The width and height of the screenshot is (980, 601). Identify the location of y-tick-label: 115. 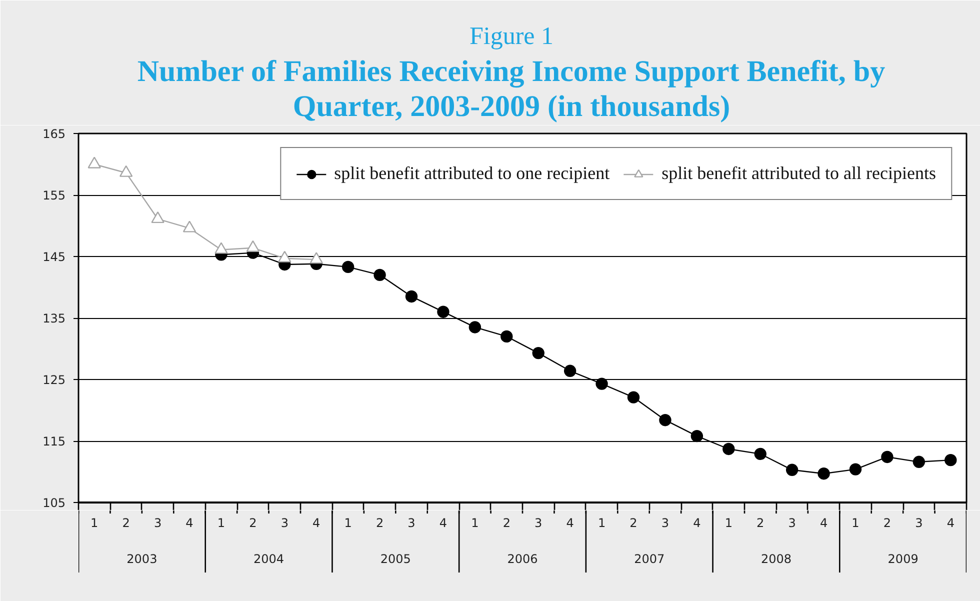
(54, 441).